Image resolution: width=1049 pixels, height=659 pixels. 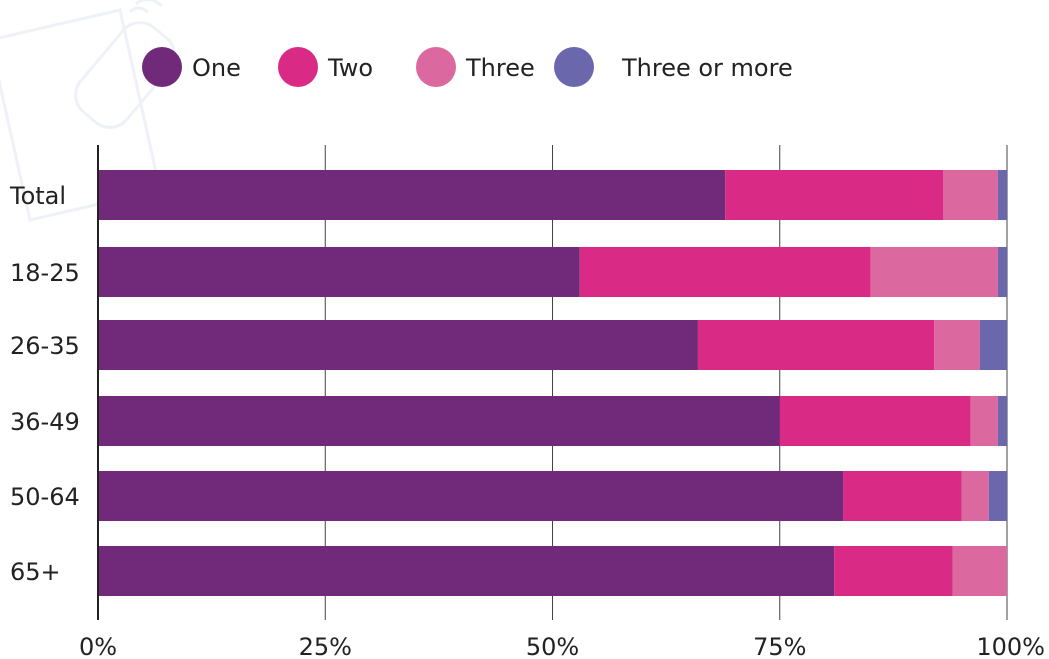 I want to click on category-label: 50-64, so click(x=45, y=497).